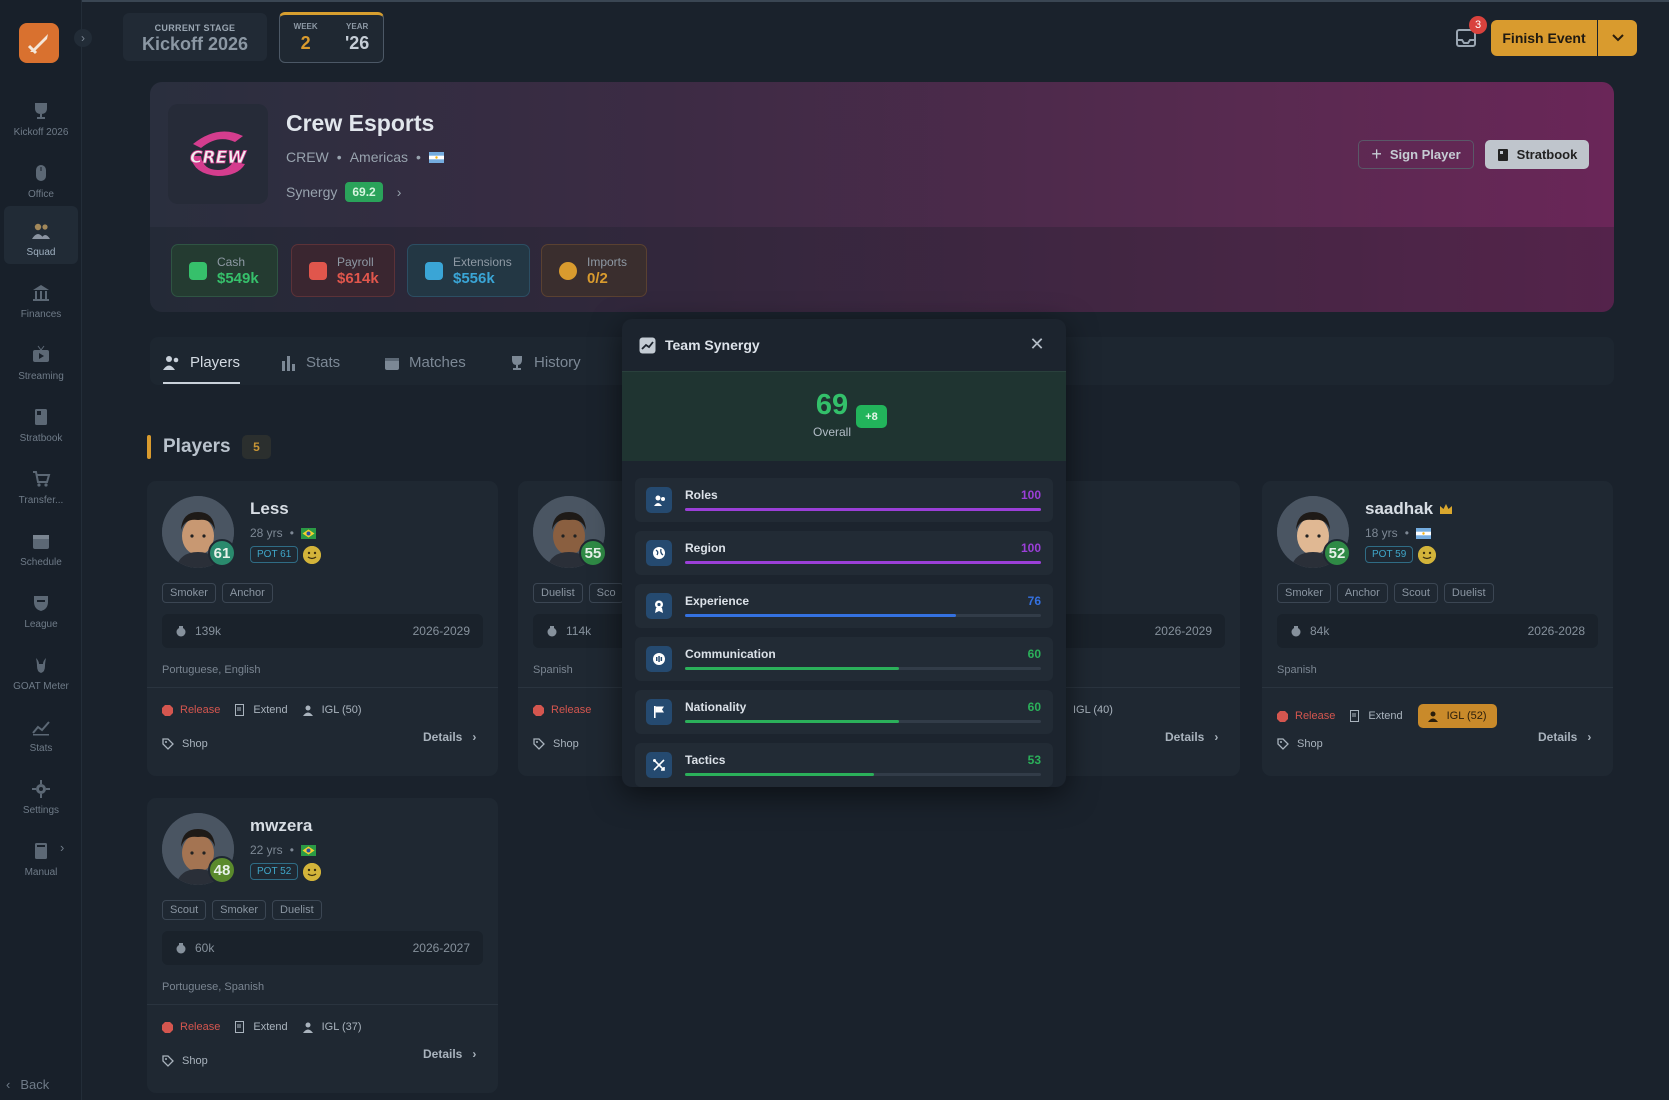  I want to click on card-divider, so click(322, 1004).